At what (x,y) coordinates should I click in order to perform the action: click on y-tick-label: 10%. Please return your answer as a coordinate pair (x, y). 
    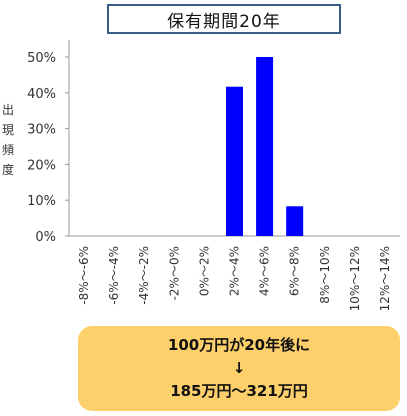
    Looking at the image, I should click on (41, 201).